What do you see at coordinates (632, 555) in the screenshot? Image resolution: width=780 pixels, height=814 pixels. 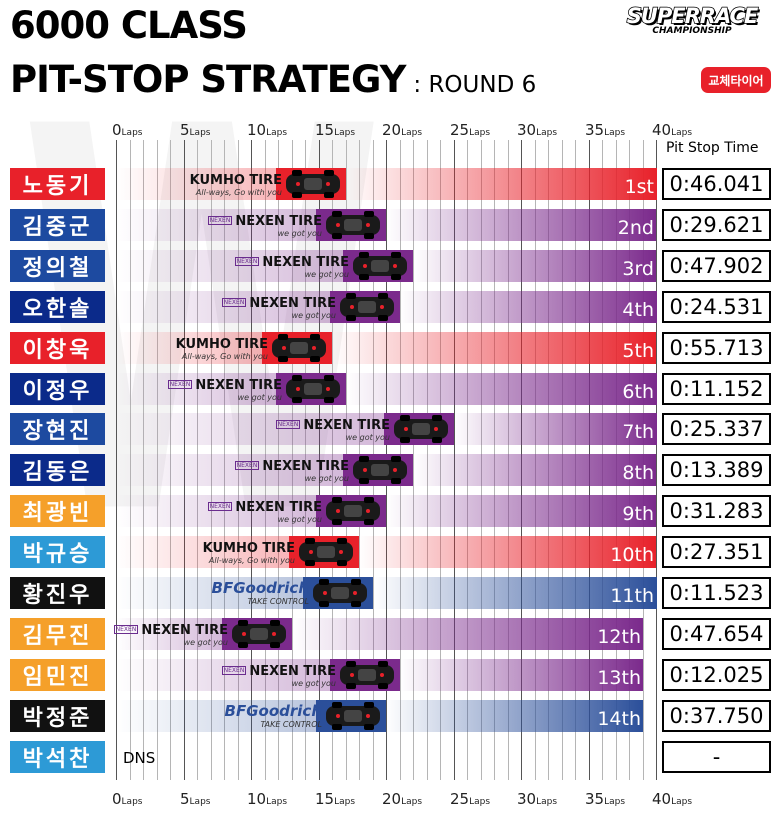 I see `finish-position: 10th` at bounding box center [632, 555].